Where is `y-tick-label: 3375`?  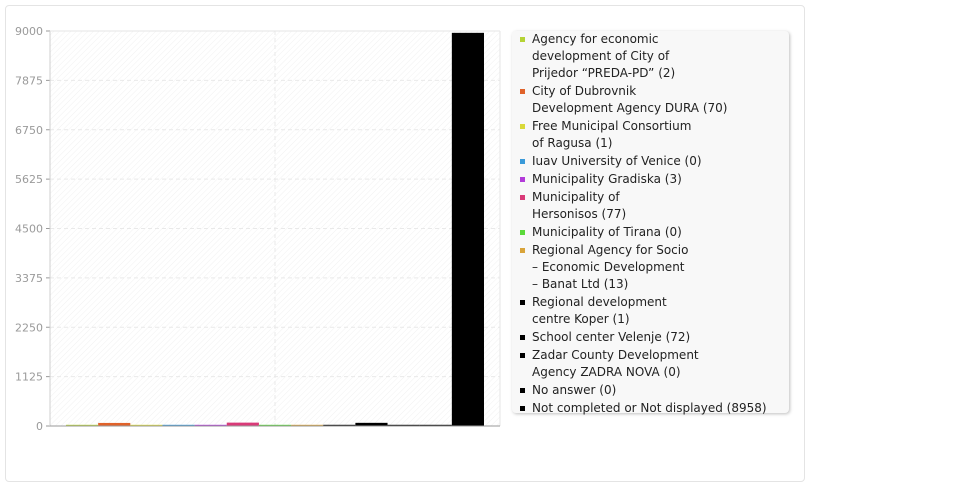 y-tick-label: 3375 is located at coordinates (29, 278).